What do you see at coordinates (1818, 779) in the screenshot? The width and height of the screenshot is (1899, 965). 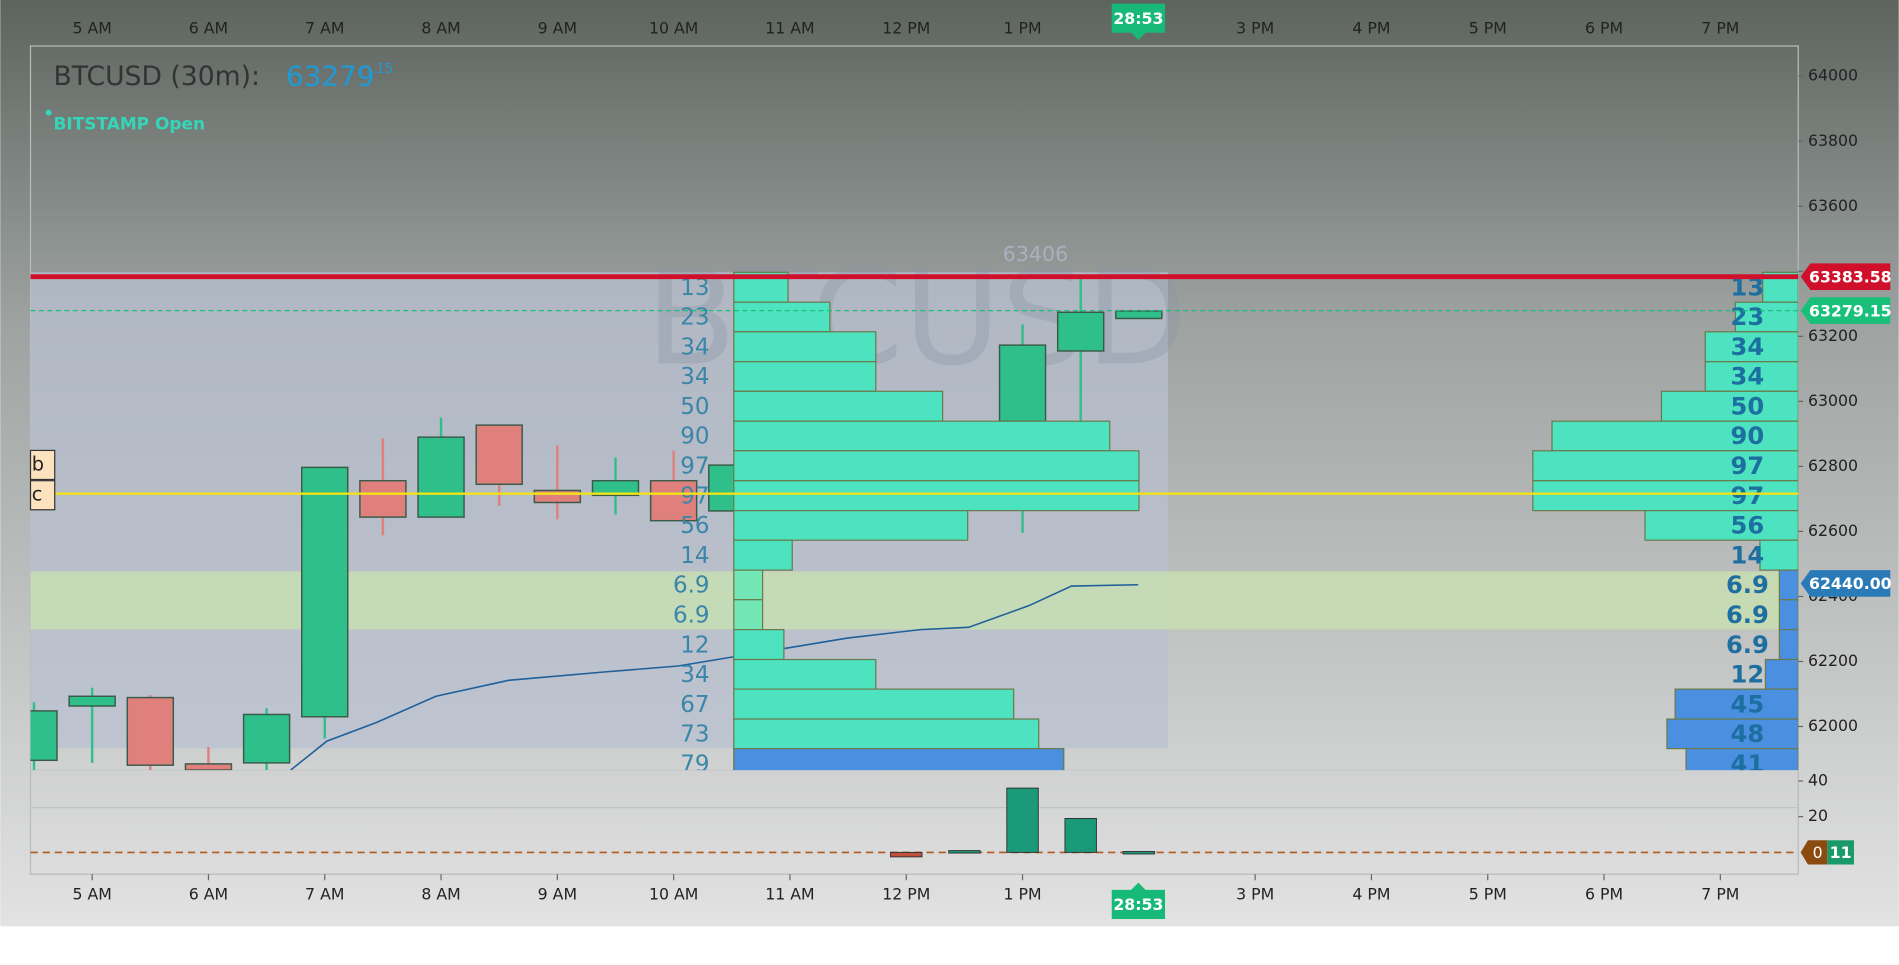 I see `volume-tick-label: 40` at bounding box center [1818, 779].